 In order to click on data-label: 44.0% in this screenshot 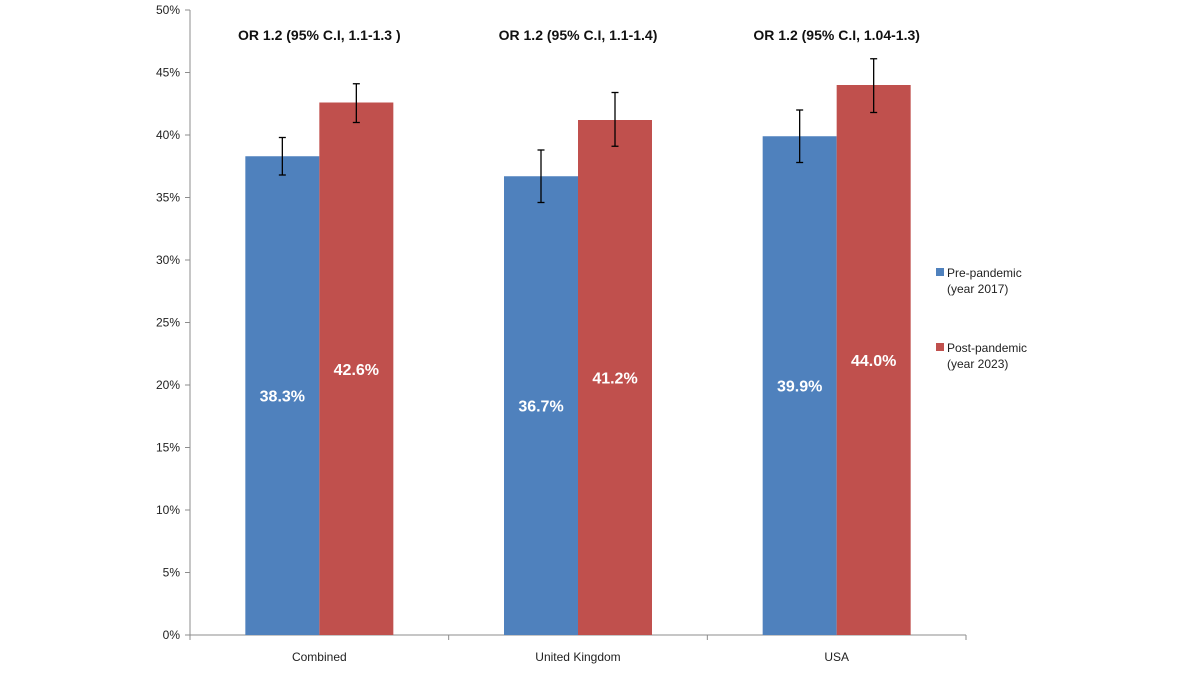, I will do `click(873, 361)`.